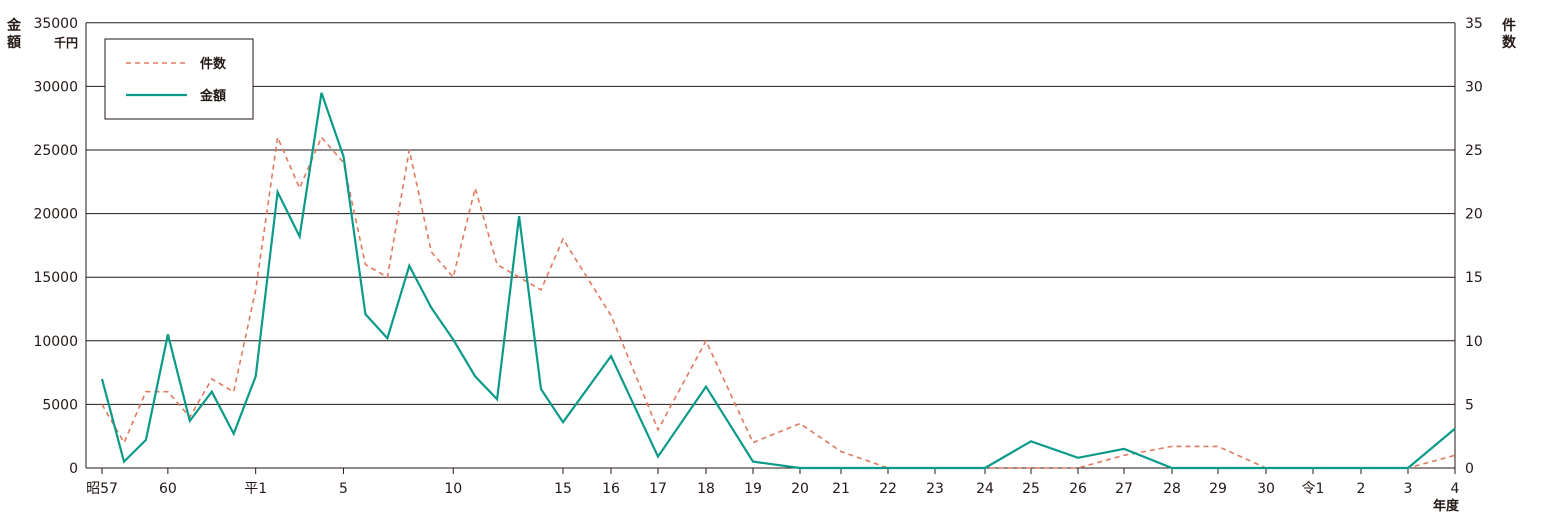 The image size is (1553, 532). Describe the element at coordinates (55, 87) in the screenshot. I see `left-tick-label: 30000` at that location.